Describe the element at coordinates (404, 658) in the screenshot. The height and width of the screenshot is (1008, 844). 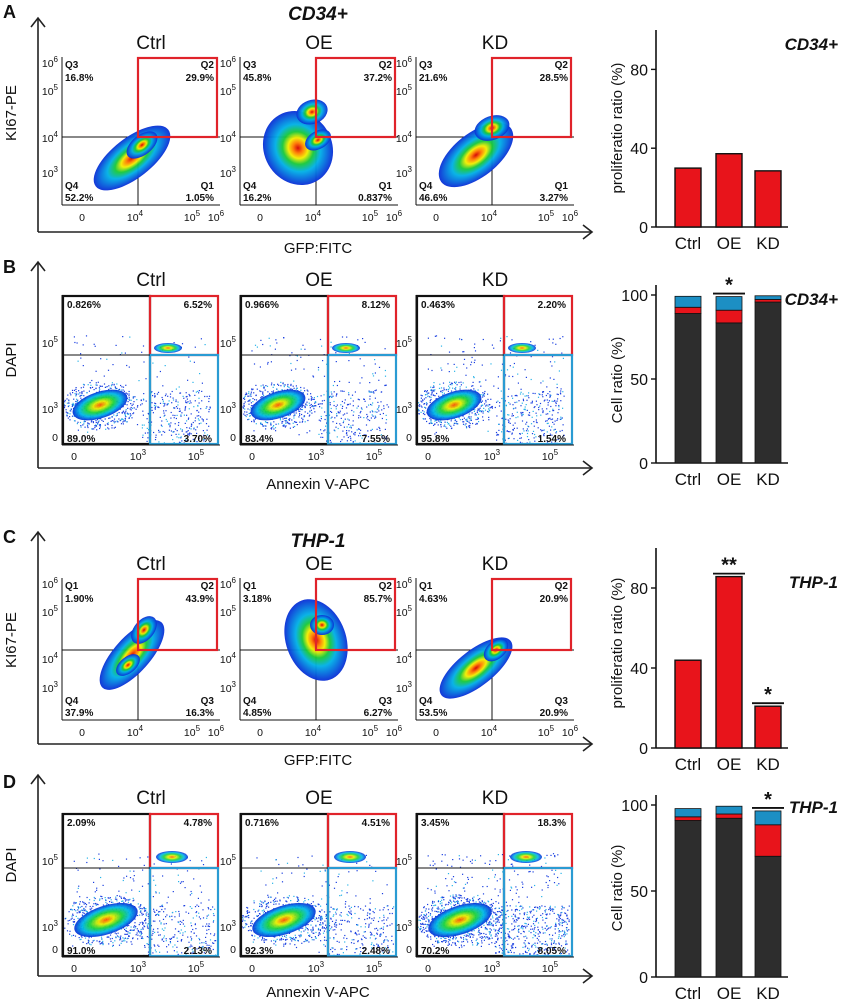
I see `flow-y-tick: 104` at that location.